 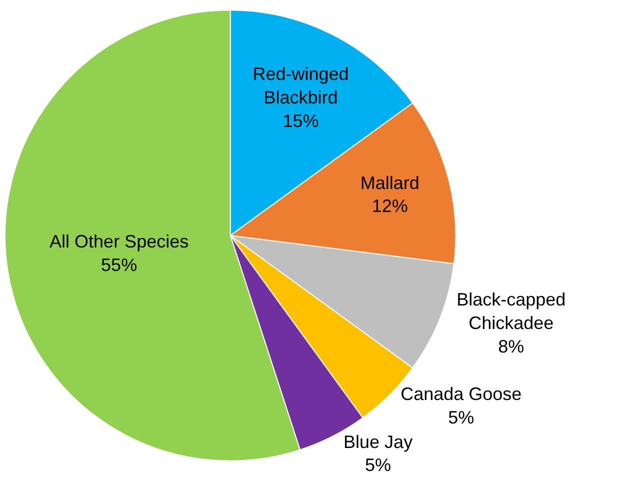 What do you see at coordinates (119, 241) in the screenshot?
I see `slice-label: All Other Species` at bounding box center [119, 241].